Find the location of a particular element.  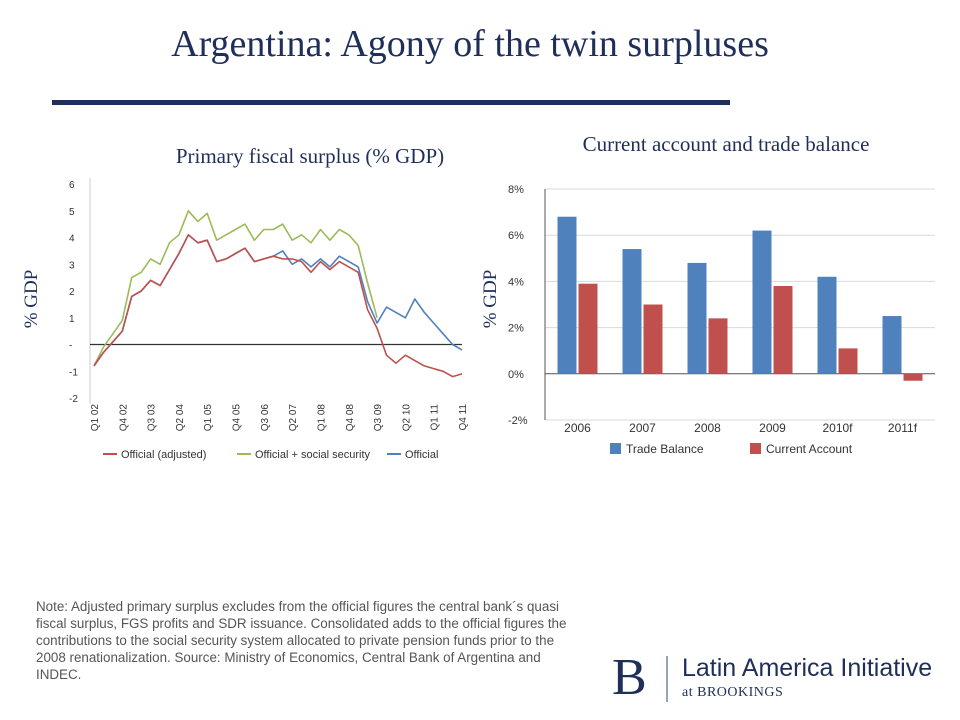

account-legend-label: Trade Balance is located at coordinates (665, 449).